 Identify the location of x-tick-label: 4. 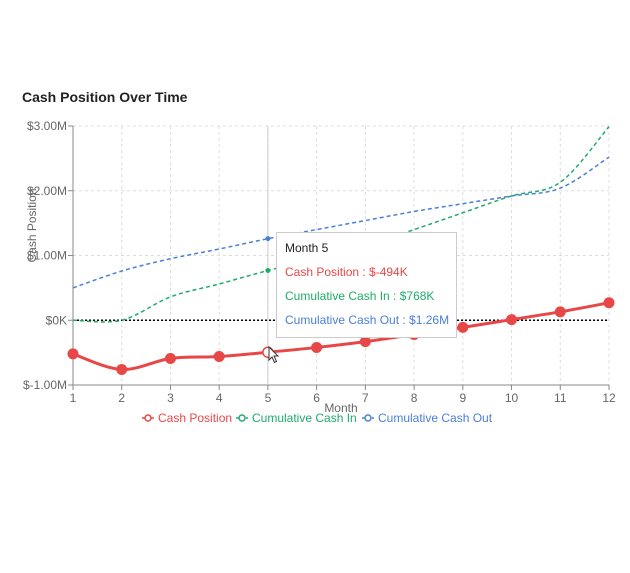
(219, 398).